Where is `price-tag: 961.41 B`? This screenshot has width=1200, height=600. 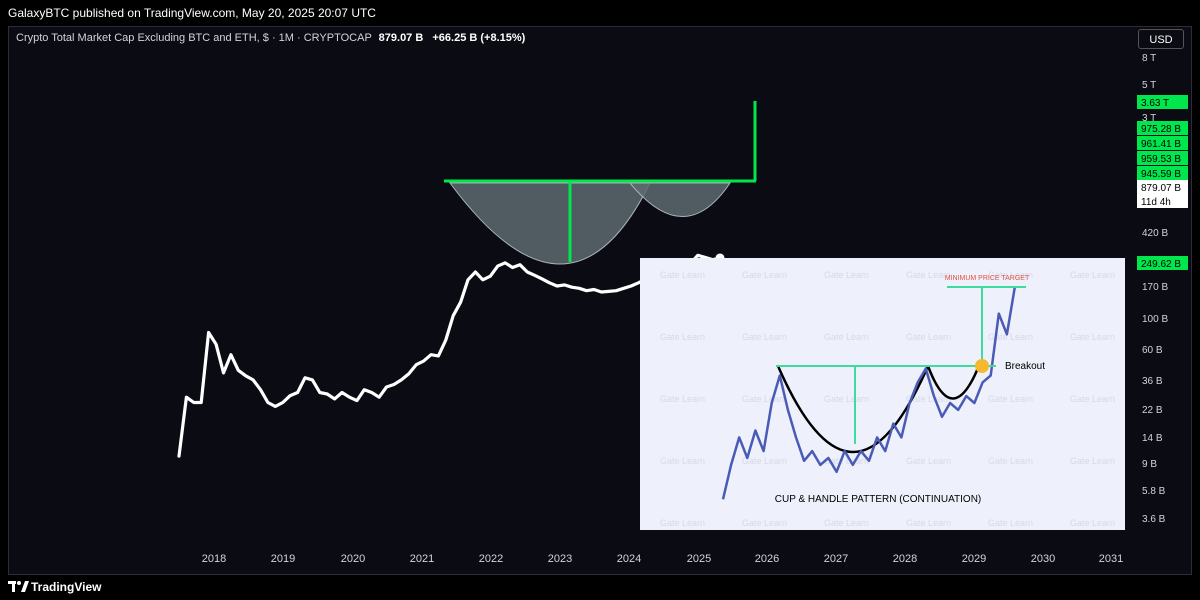
price-tag: 961.41 B is located at coordinates (1162, 143).